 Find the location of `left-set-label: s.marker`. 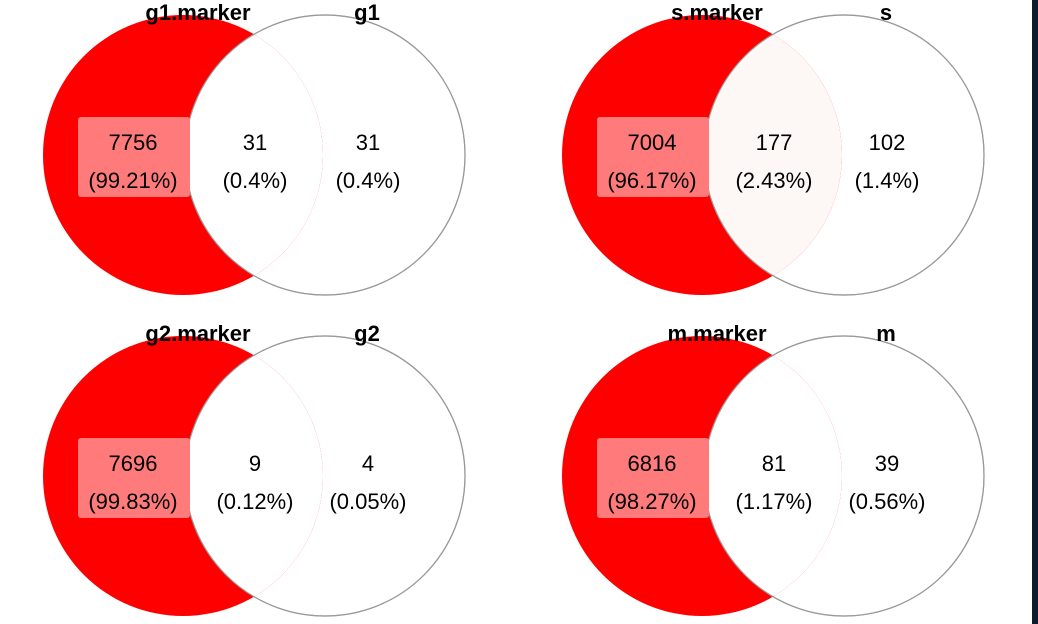

left-set-label: s.marker is located at coordinates (717, 12).